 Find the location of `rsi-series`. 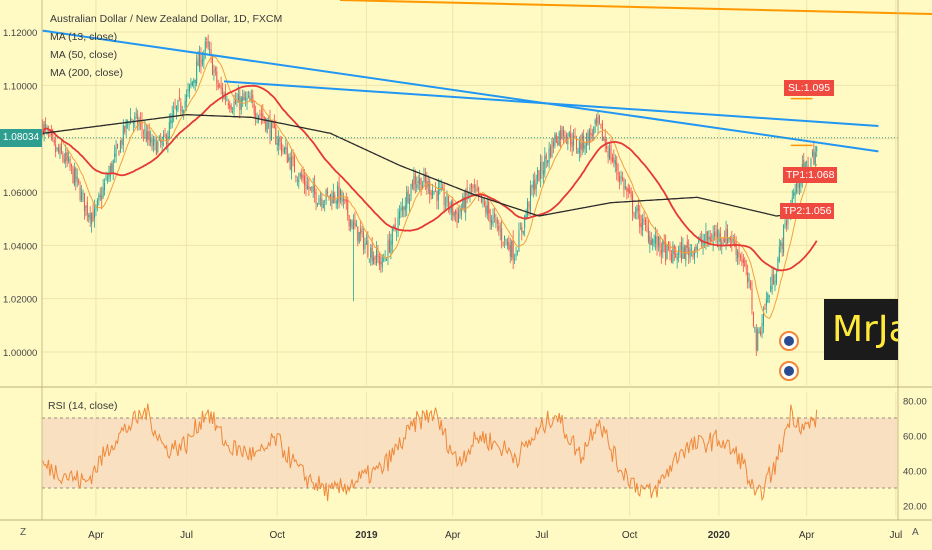

rsi-series is located at coordinates (430, 452).